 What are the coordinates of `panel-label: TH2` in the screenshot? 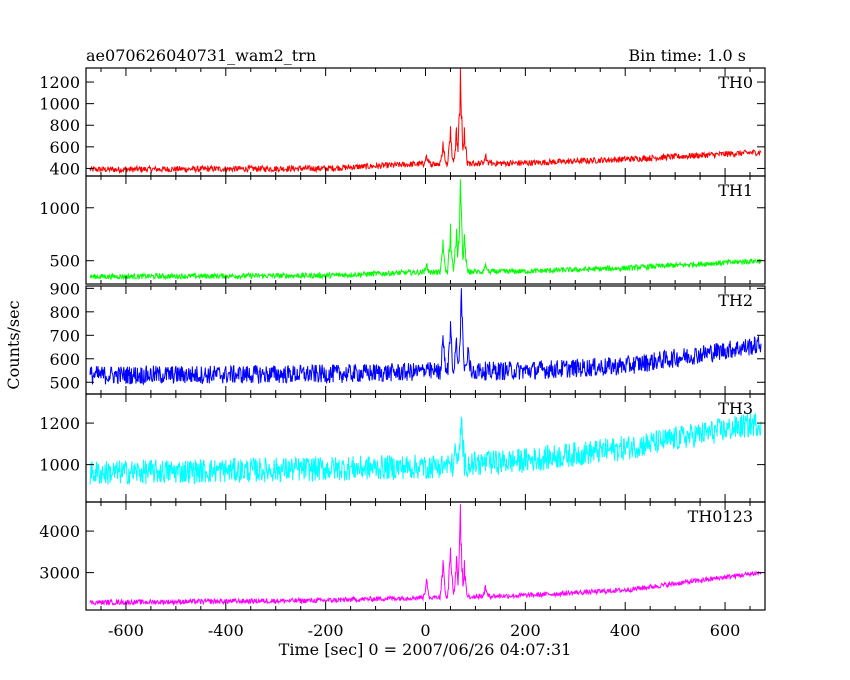 It's located at (735, 300).